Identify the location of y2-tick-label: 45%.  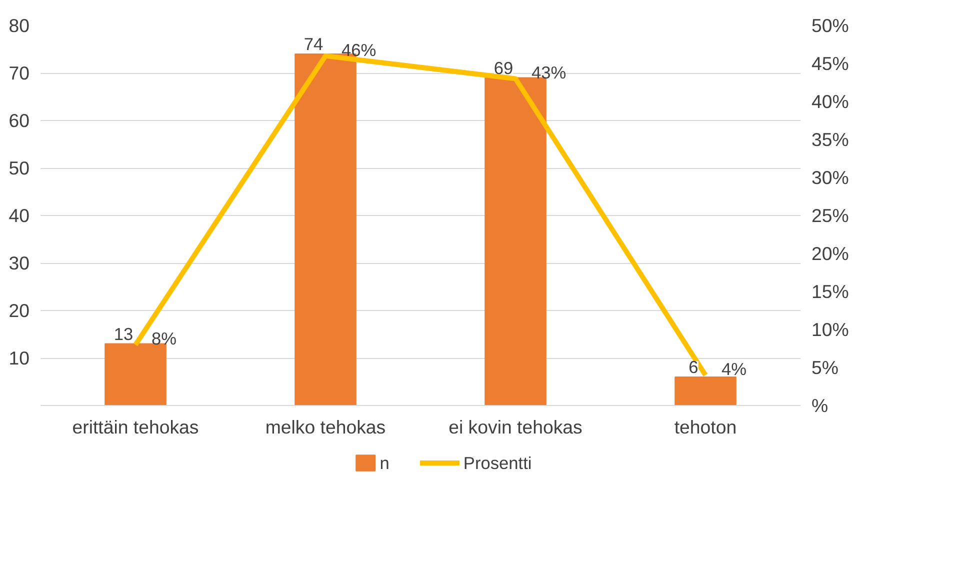
(830, 63).